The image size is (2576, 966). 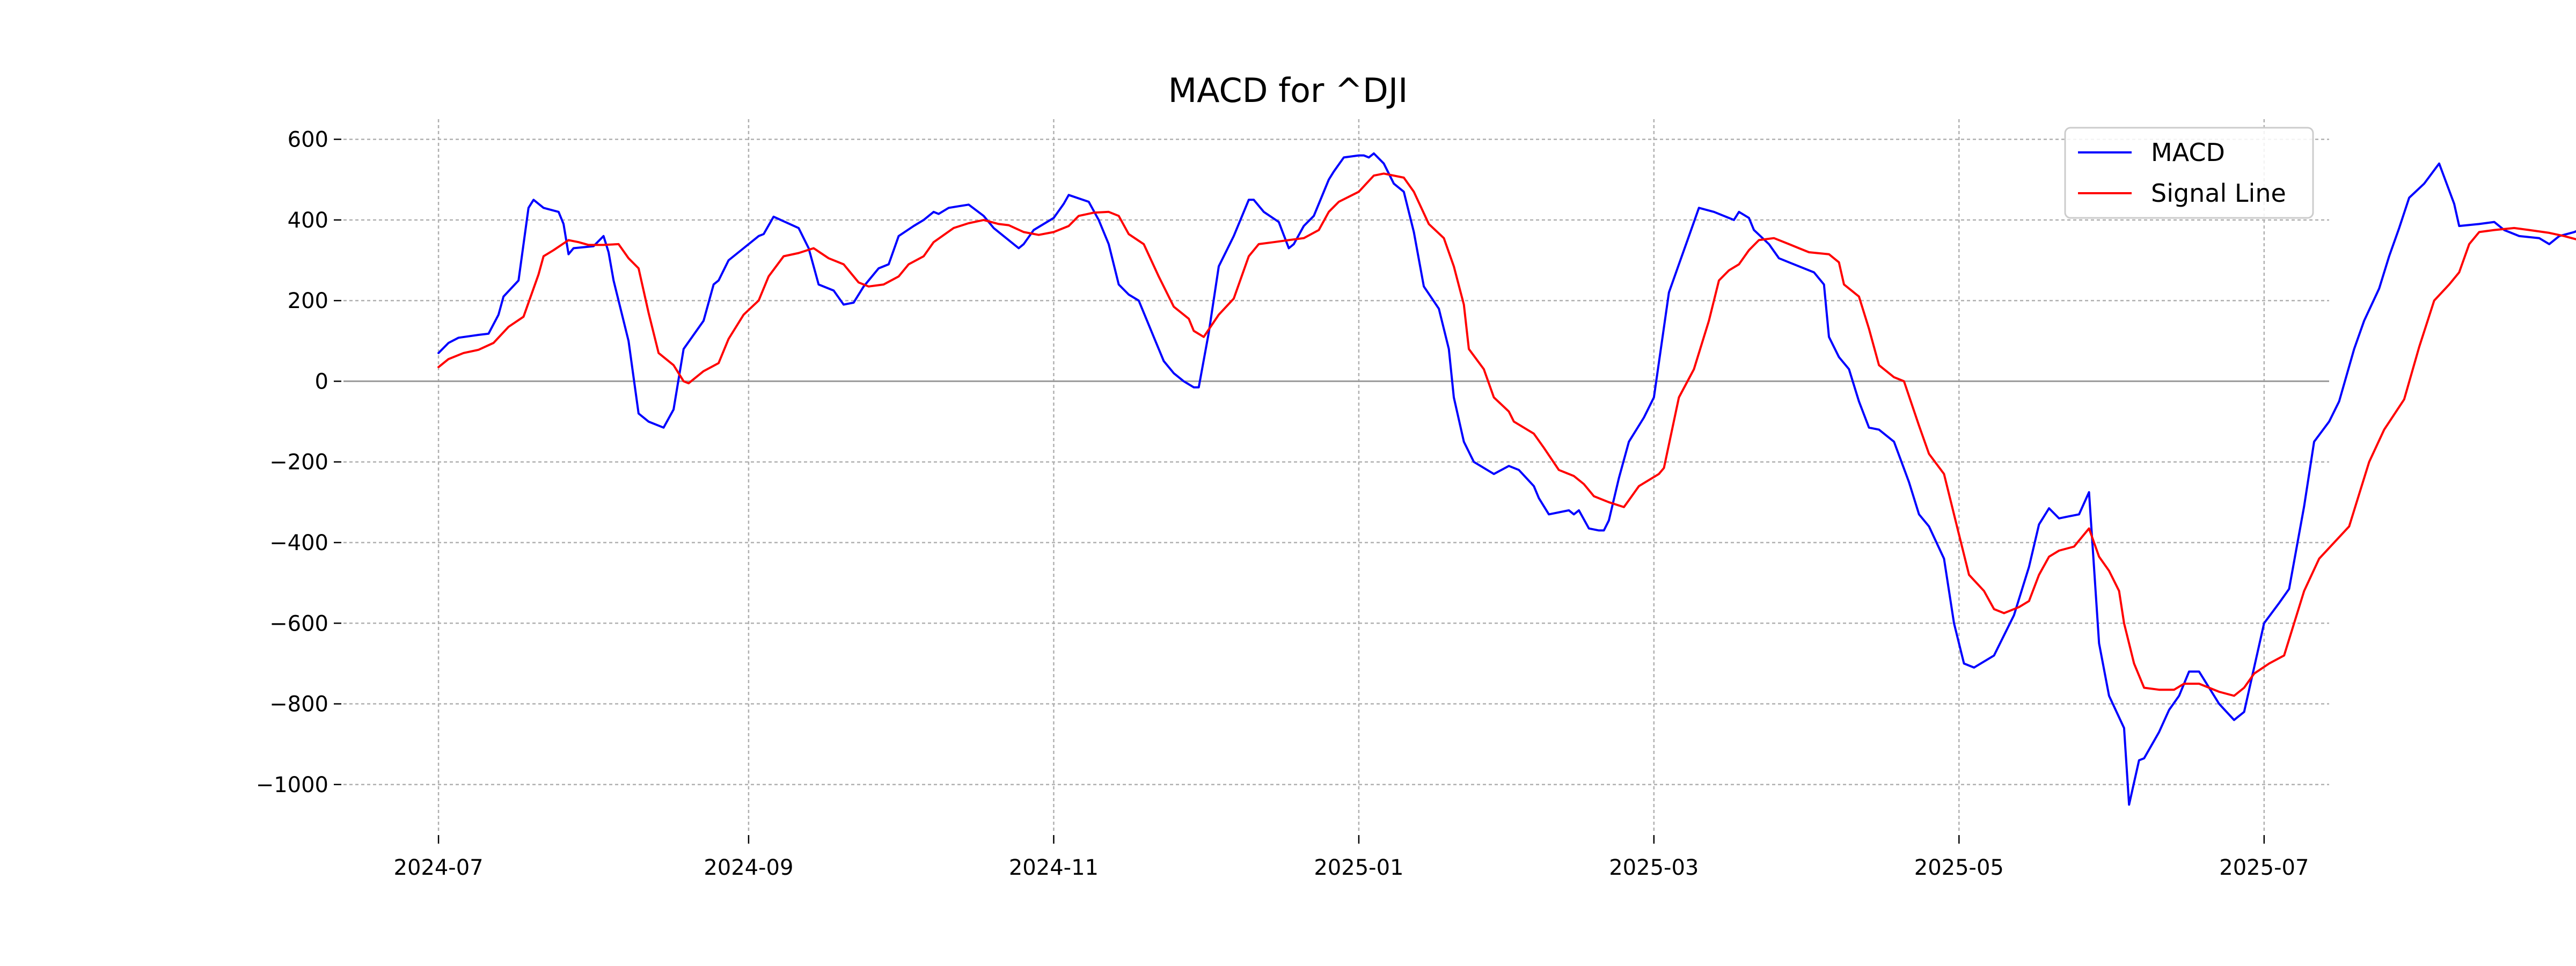 I want to click on legend: MACD Signal Line, so click(x=2189, y=173).